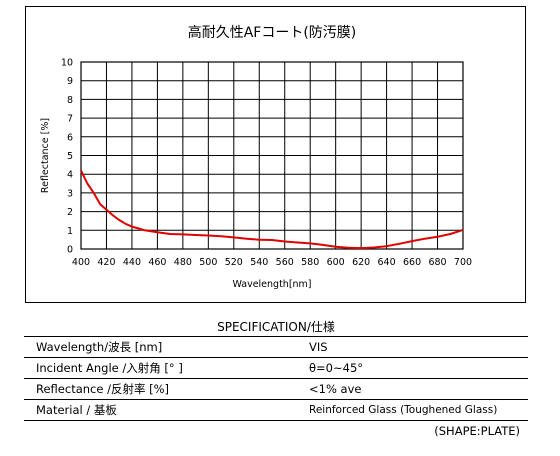 This screenshot has width=560, height=456. What do you see at coordinates (81, 262) in the screenshot?
I see `x-tick-label: 400` at bounding box center [81, 262].